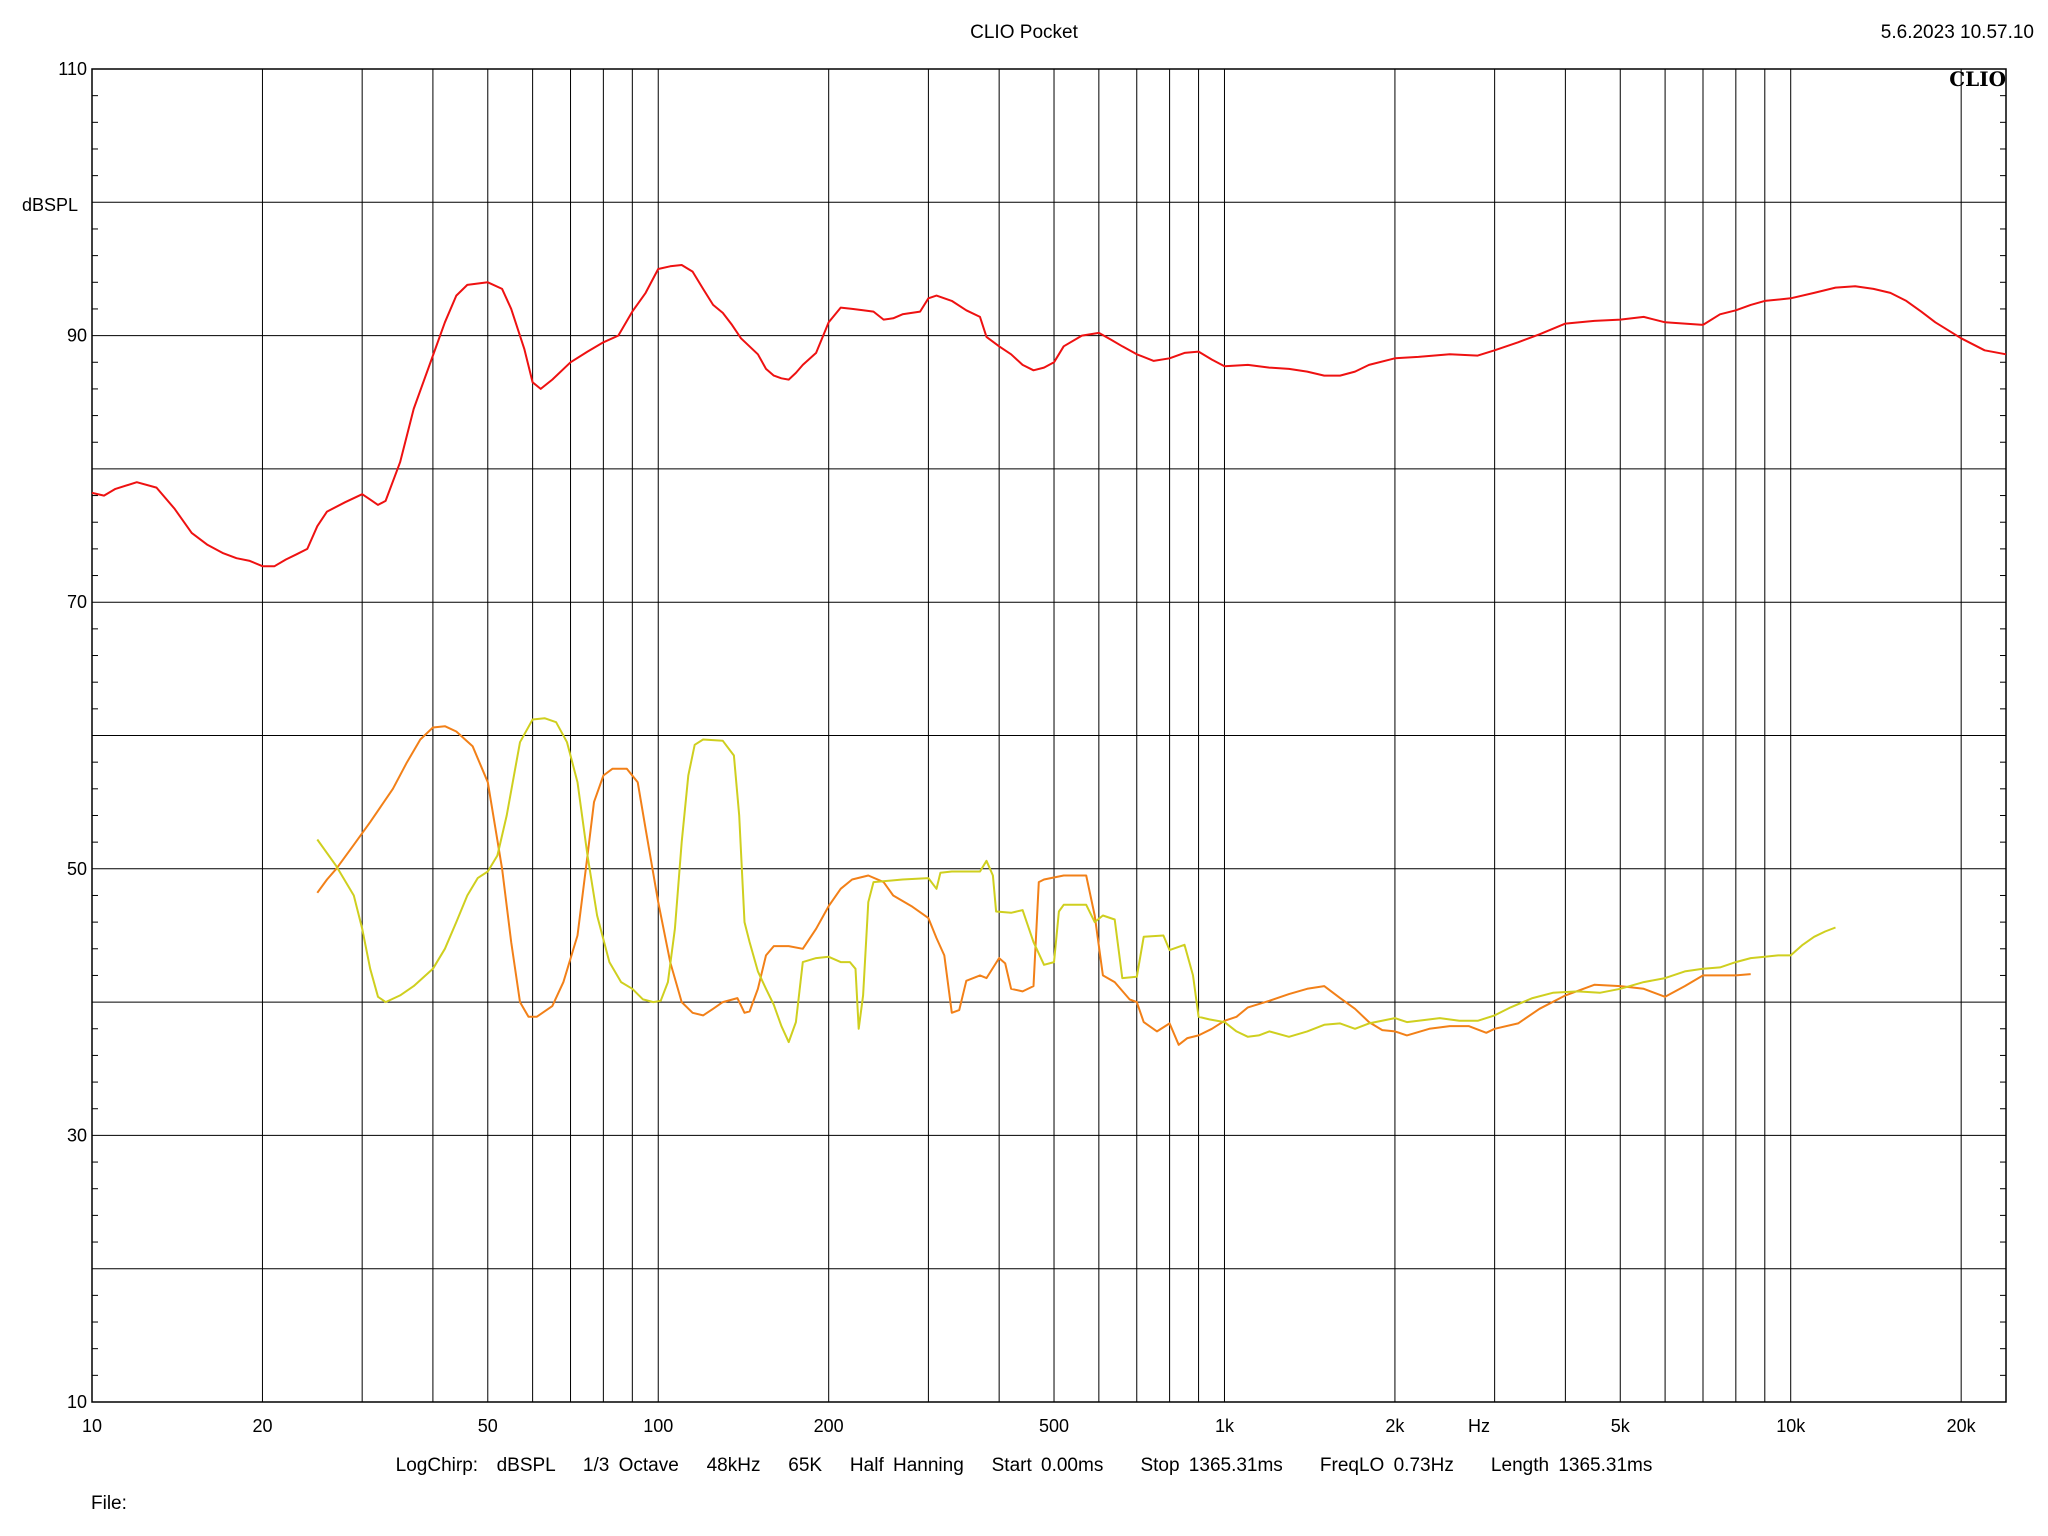 The width and height of the screenshot is (2048, 1536). Describe the element at coordinates (1791, 1426) in the screenshot. I see `x-tick-label: 10k` at that location.